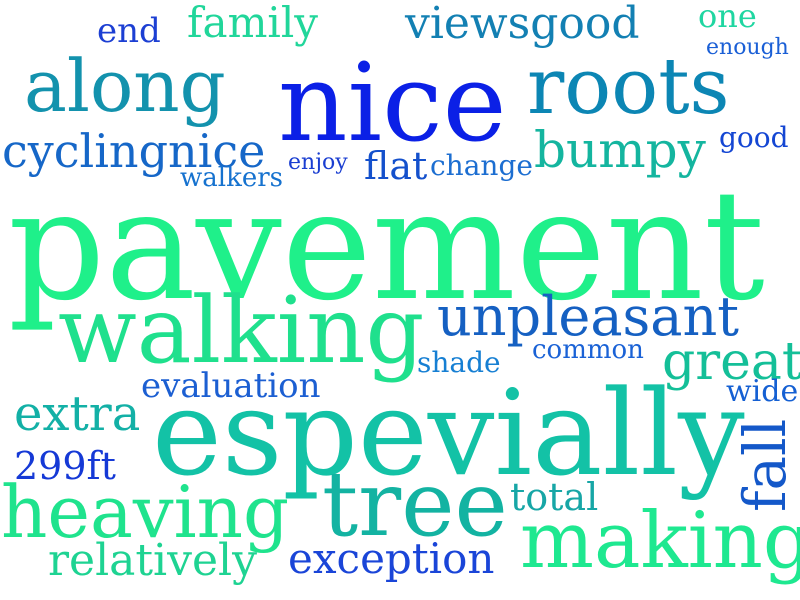 Image resolution: width=800 pixels, height=600 pixels. What do you see at coordinates (660, 541) in the screenshot?
I see `word-making: making` at bounding box center [660, 541].